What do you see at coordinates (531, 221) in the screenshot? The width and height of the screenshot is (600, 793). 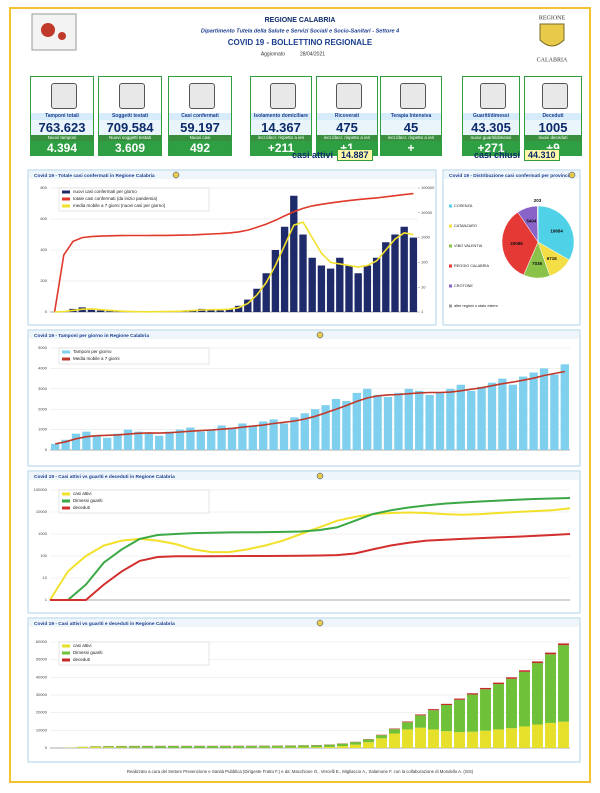 I see `pie-value-label: 5404` at bounding box center [531, 221].